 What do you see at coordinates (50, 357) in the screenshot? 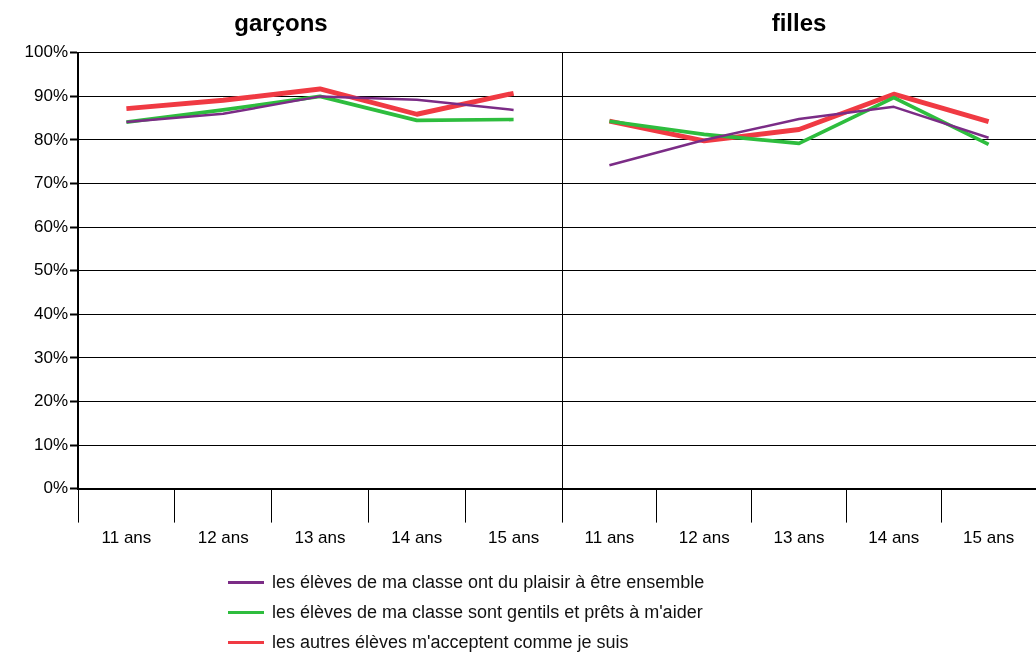
I see `y-tick-label: 30%` at bounding box center [50, 357].